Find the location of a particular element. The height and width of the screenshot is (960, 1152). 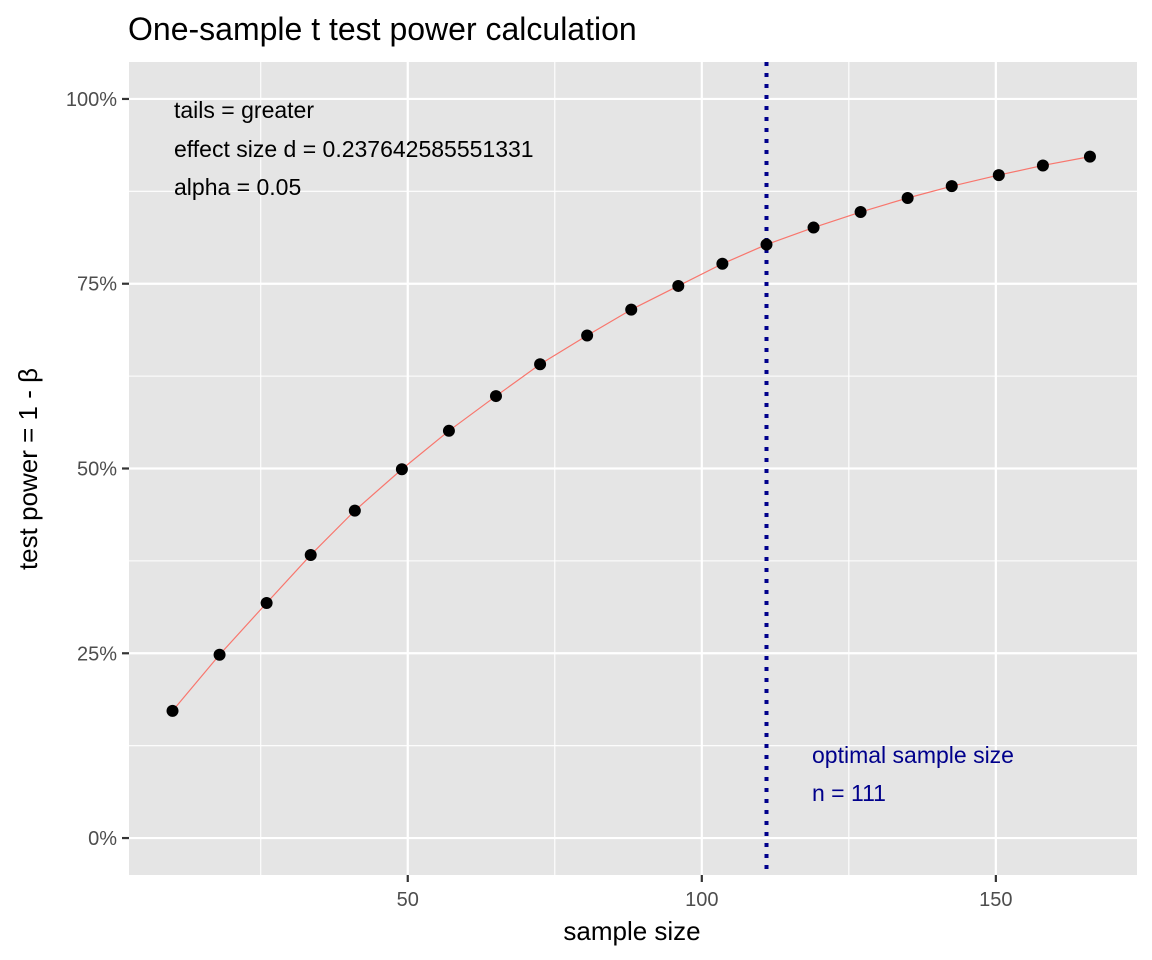

annotation-effect-size: effect size d = 0.237642585551331 is located at coordinates (354, 149).